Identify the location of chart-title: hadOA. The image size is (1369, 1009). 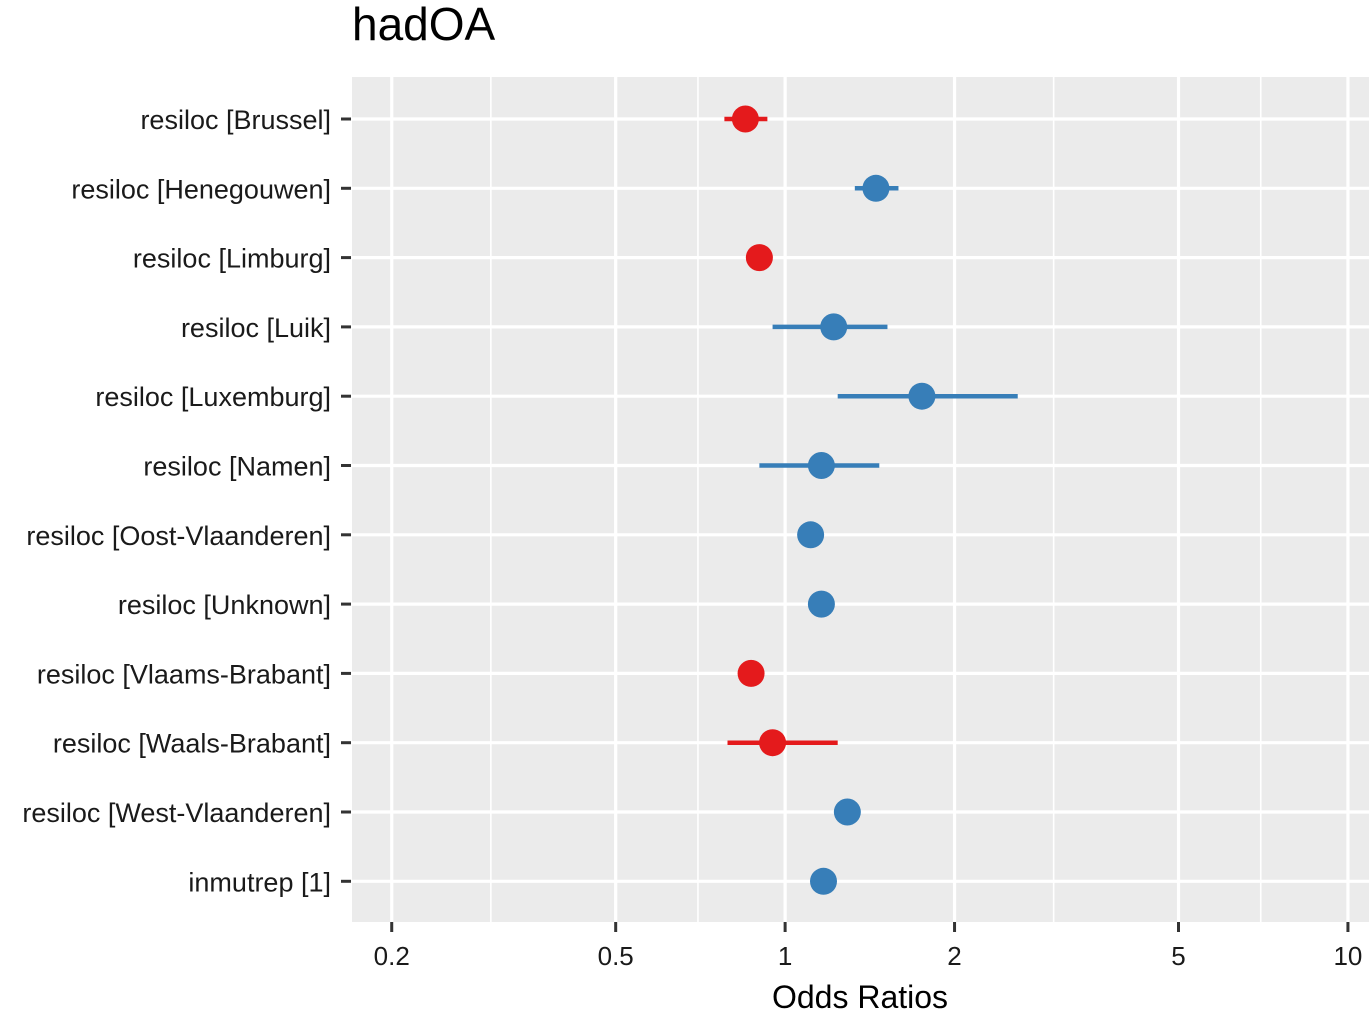
(424, 25).